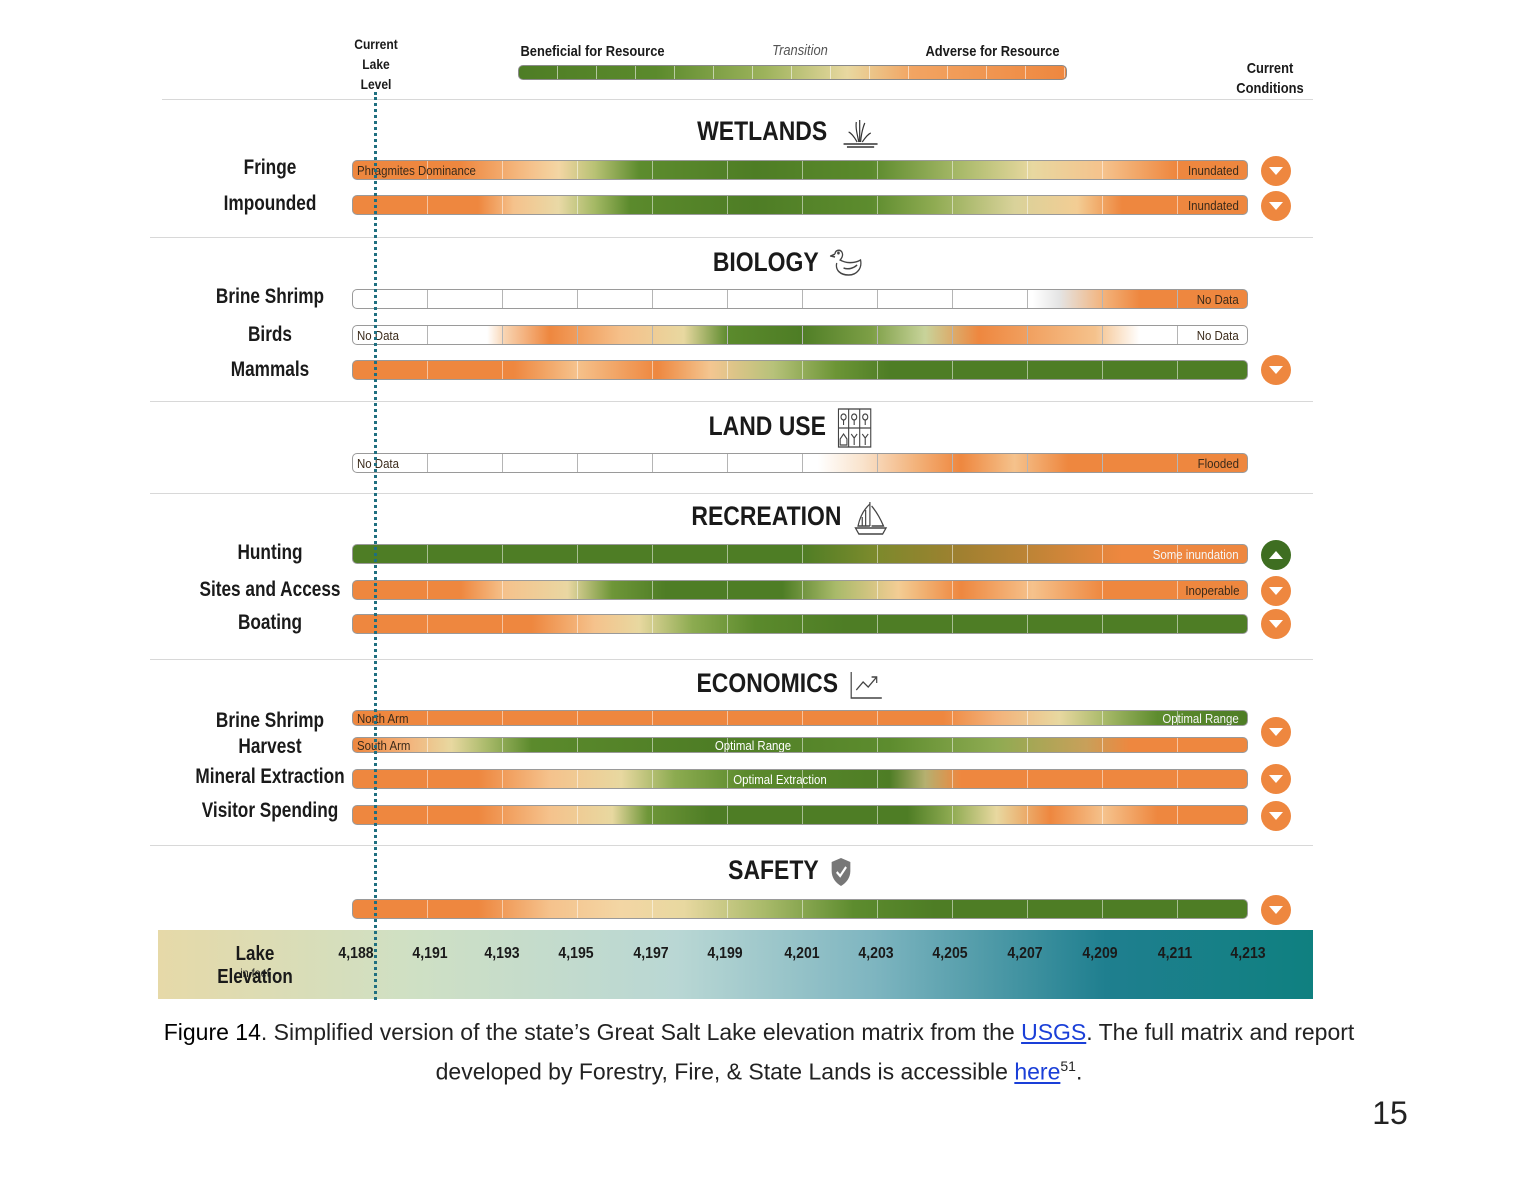 The width and height of the screenshot is (1518, 1188). What do you see at coordinates (270, 622) in the screenshot?
I see `row-label-boating: Boating` at bounding box center [270, 622].